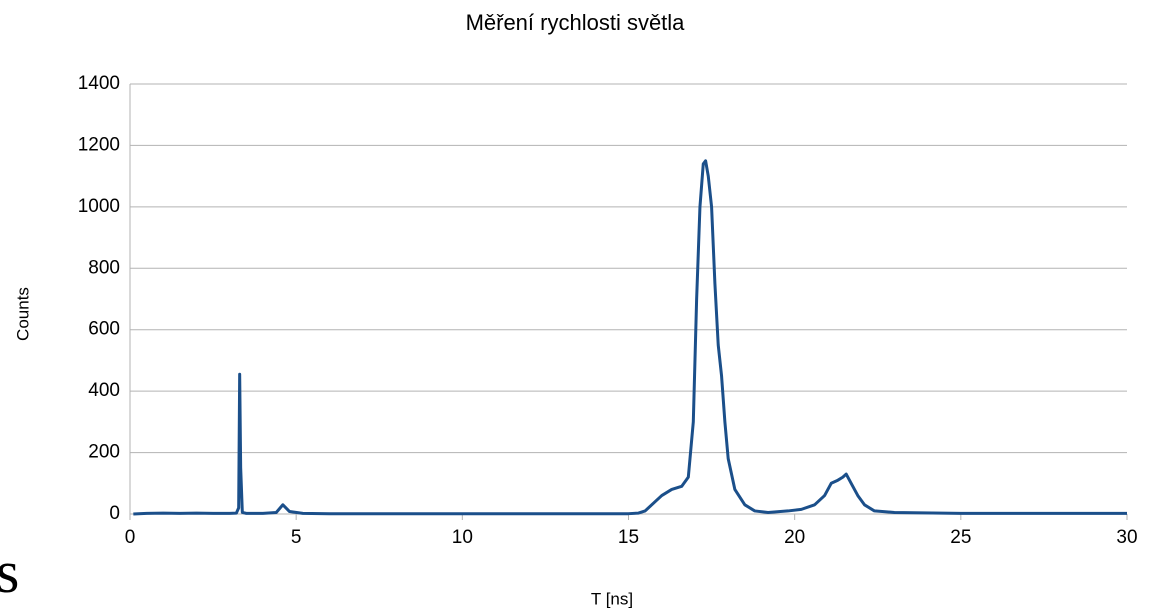 This screenshot has width=1159, height=614. Describe the element at coordinates (576, 22) in the screenshot. I see `chart-title: Měření rychlosti světla` at that location.